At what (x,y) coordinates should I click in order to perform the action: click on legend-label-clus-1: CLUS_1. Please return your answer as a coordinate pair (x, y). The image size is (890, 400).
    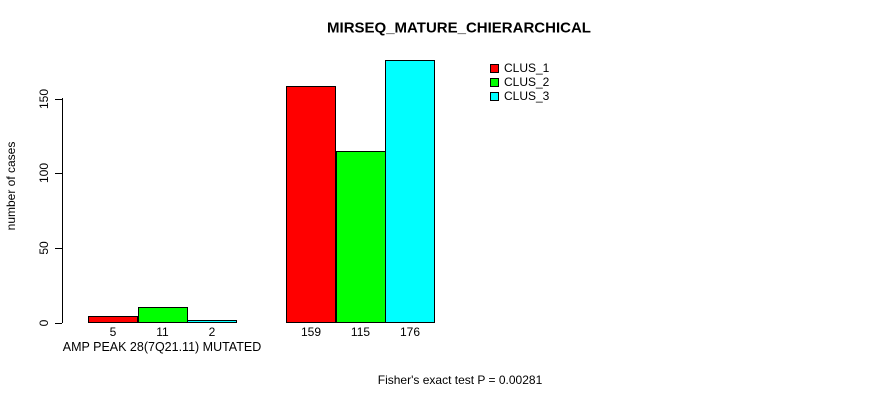
    Looking at the image, I should click on (527, 68).